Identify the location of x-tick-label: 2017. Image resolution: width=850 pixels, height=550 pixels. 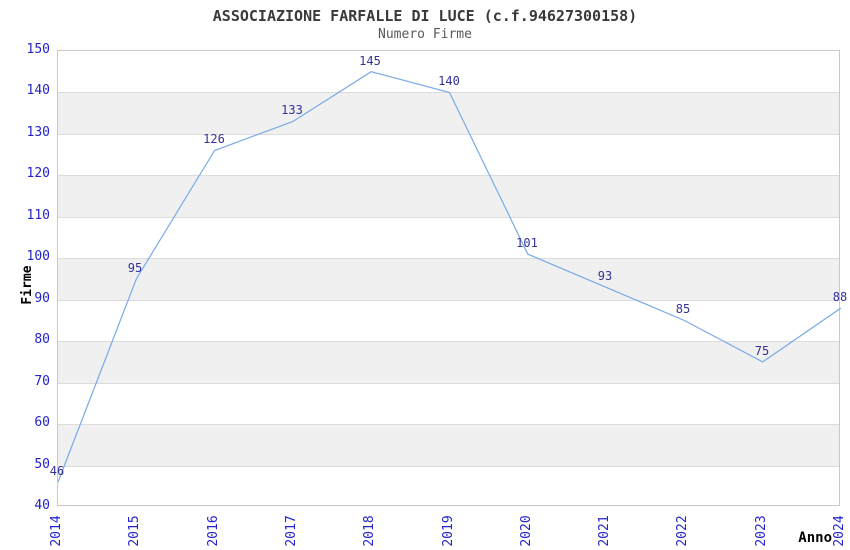
(291, 531).